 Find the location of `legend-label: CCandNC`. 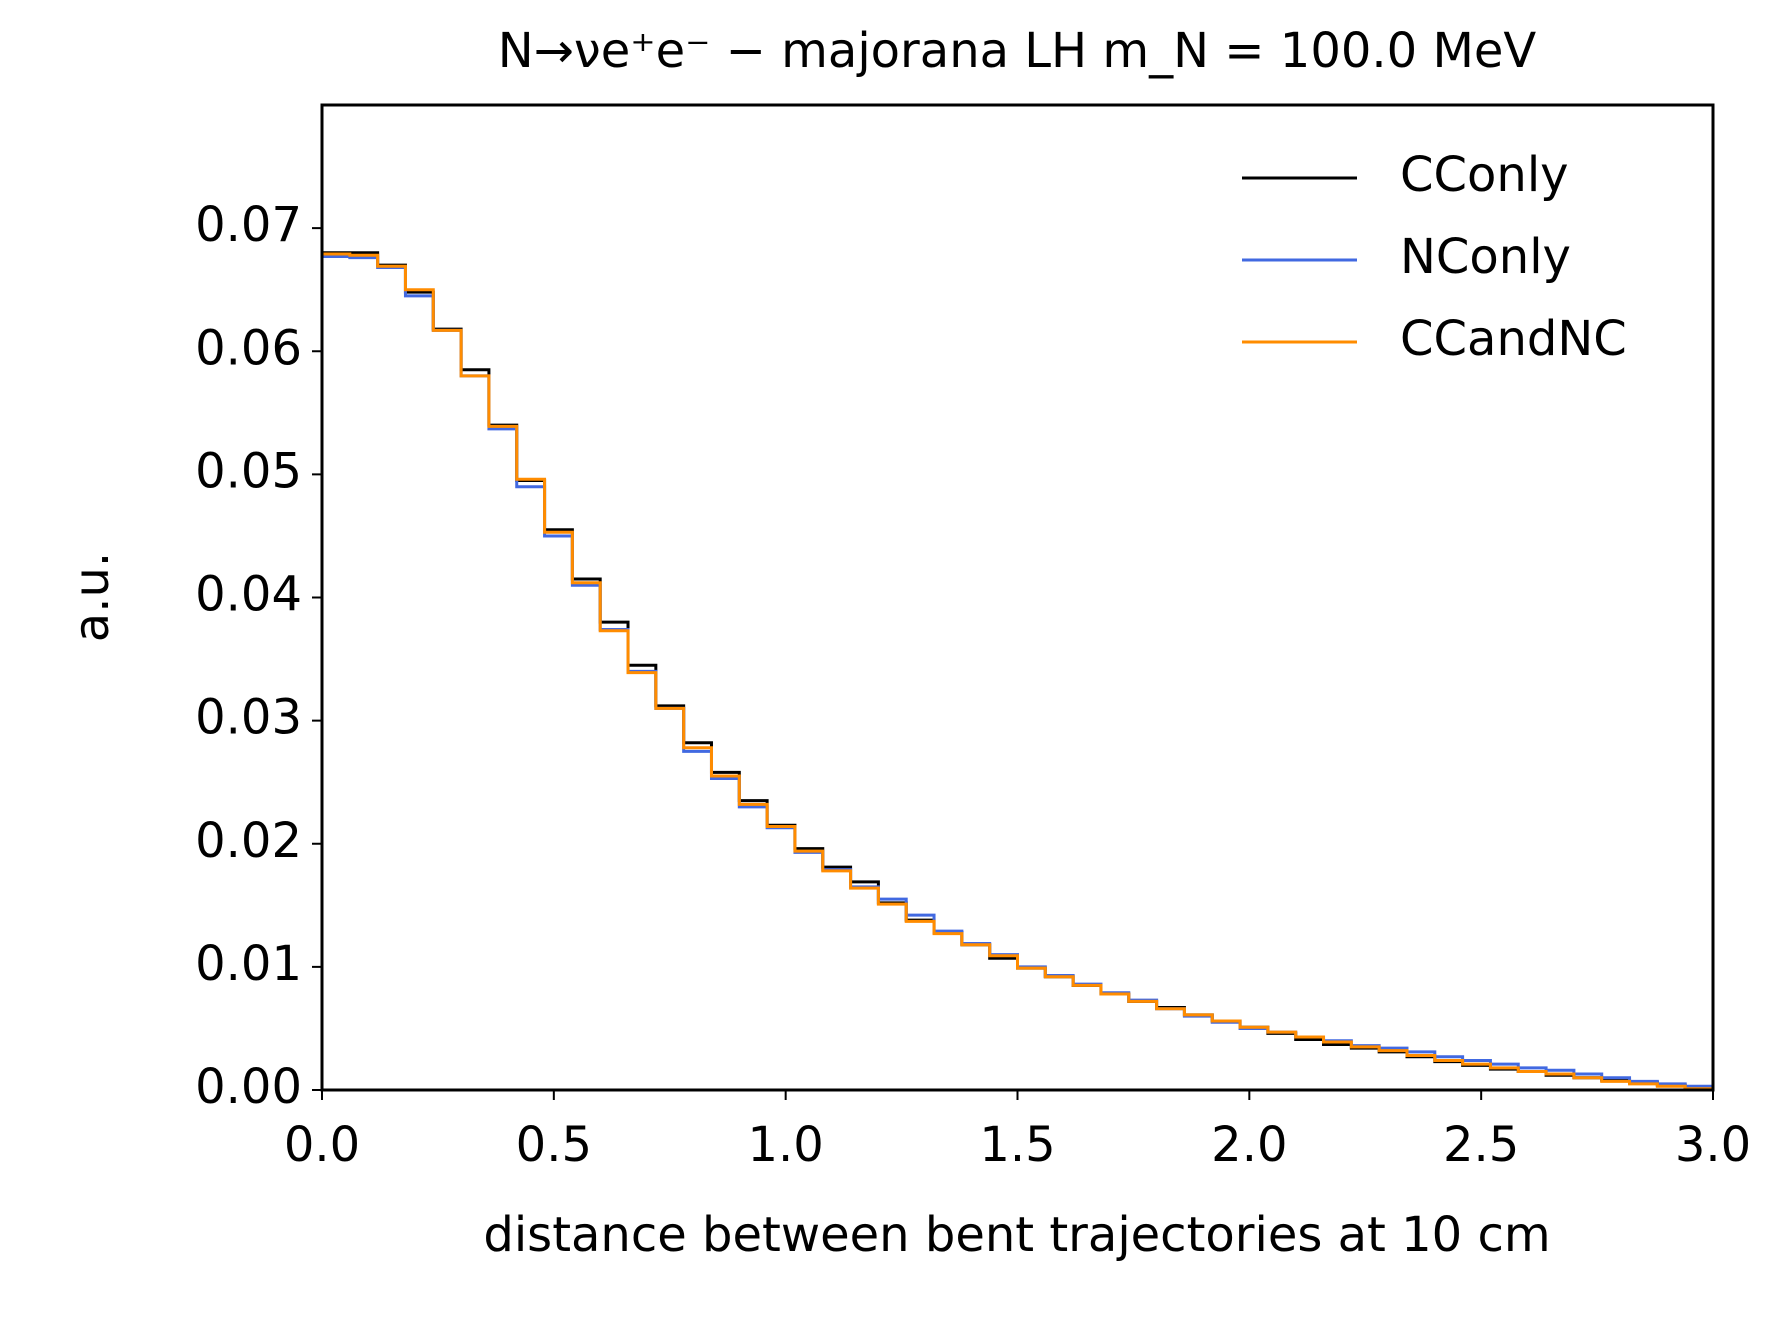

legend-label: CCandNC is located at coordinates (1513, 339).